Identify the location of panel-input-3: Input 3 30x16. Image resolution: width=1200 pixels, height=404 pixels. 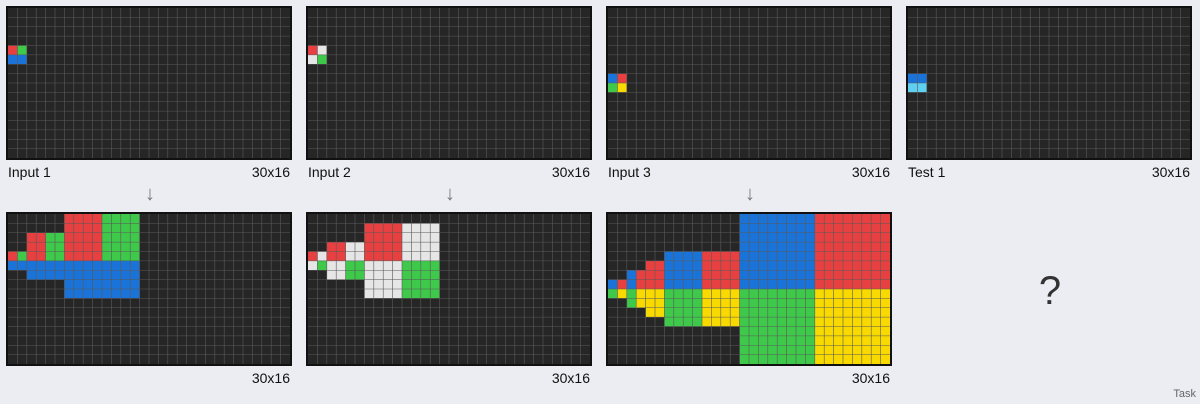
(749, 93).